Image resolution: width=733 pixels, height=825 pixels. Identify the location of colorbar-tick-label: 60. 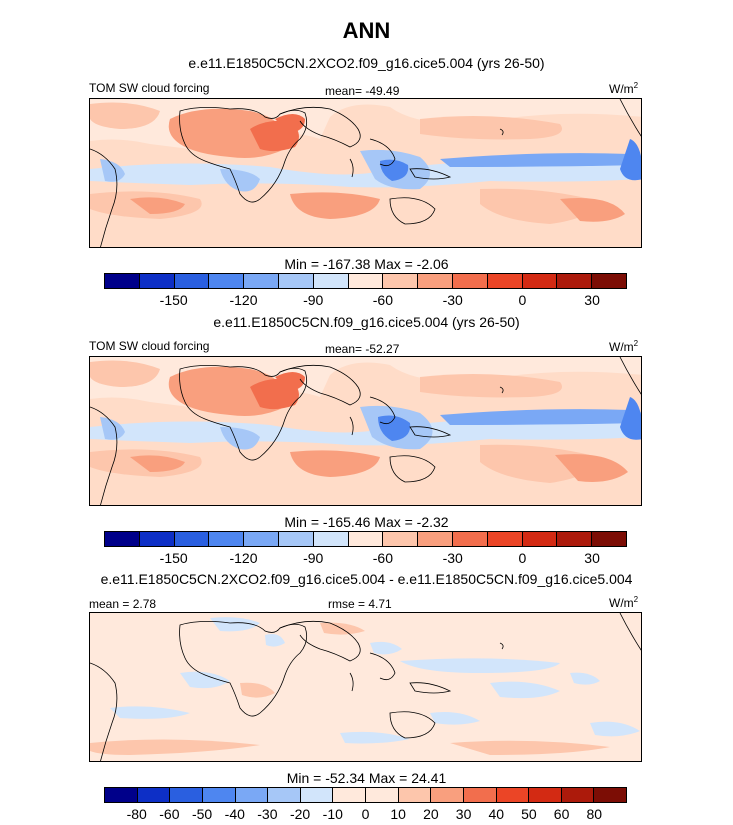
(561, 814).